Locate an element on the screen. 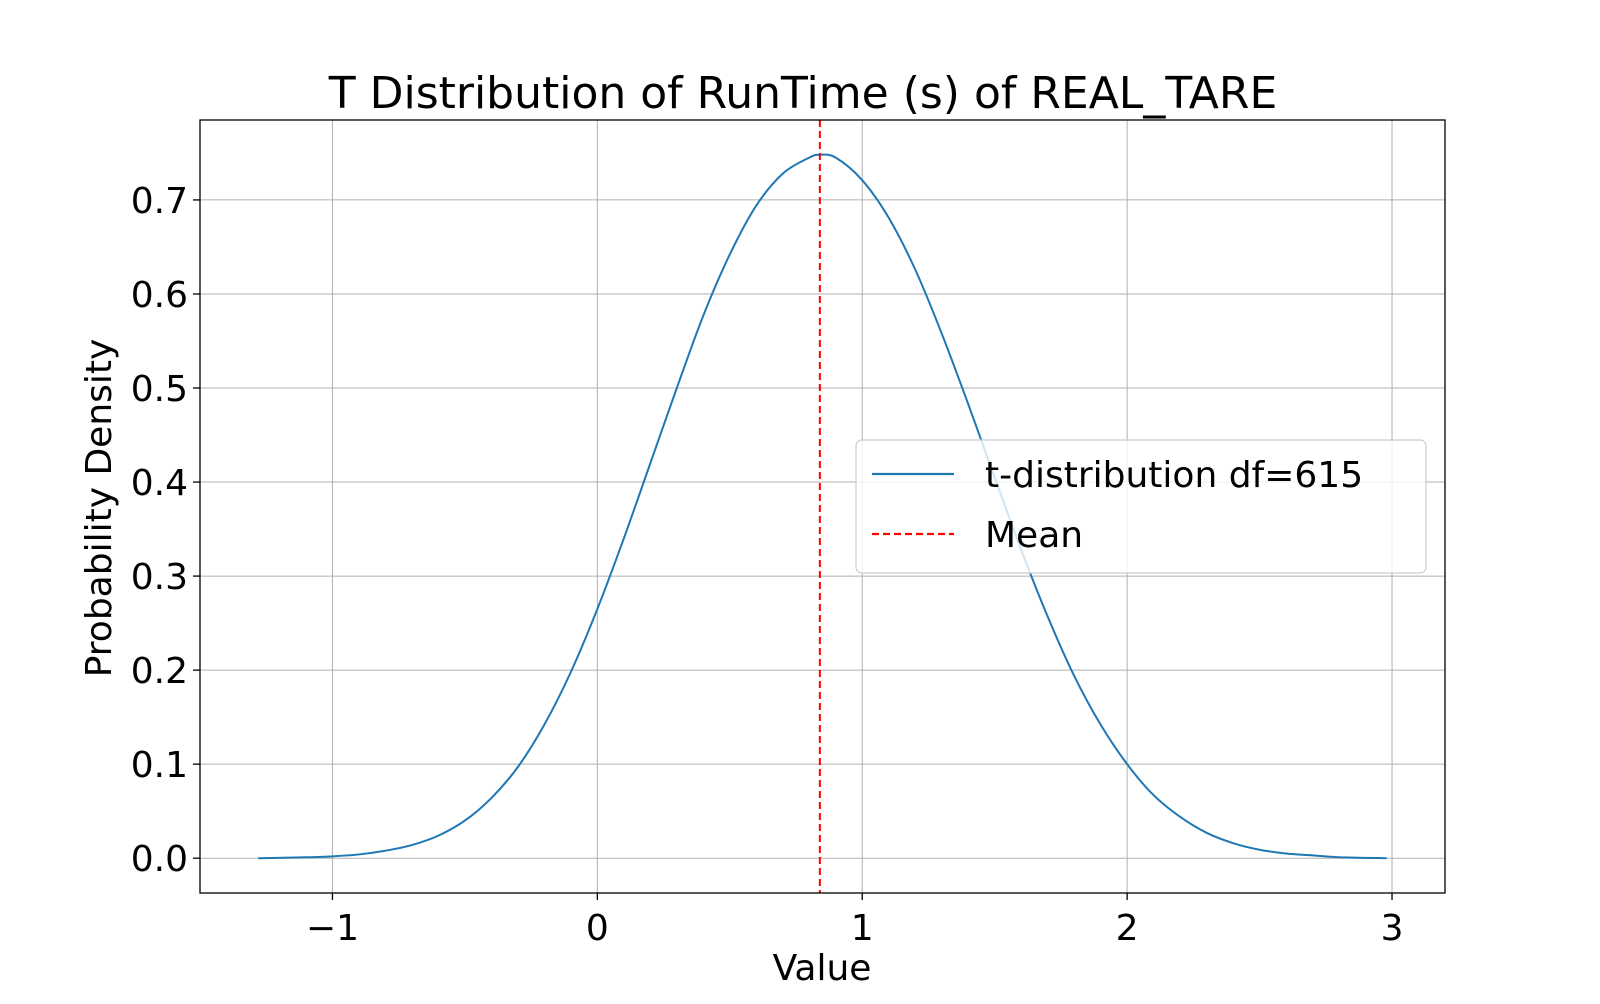 The height and width of the screenshot is (1004, 1600). y-tick-label: 0.3 is located at coordinates (159, 577).